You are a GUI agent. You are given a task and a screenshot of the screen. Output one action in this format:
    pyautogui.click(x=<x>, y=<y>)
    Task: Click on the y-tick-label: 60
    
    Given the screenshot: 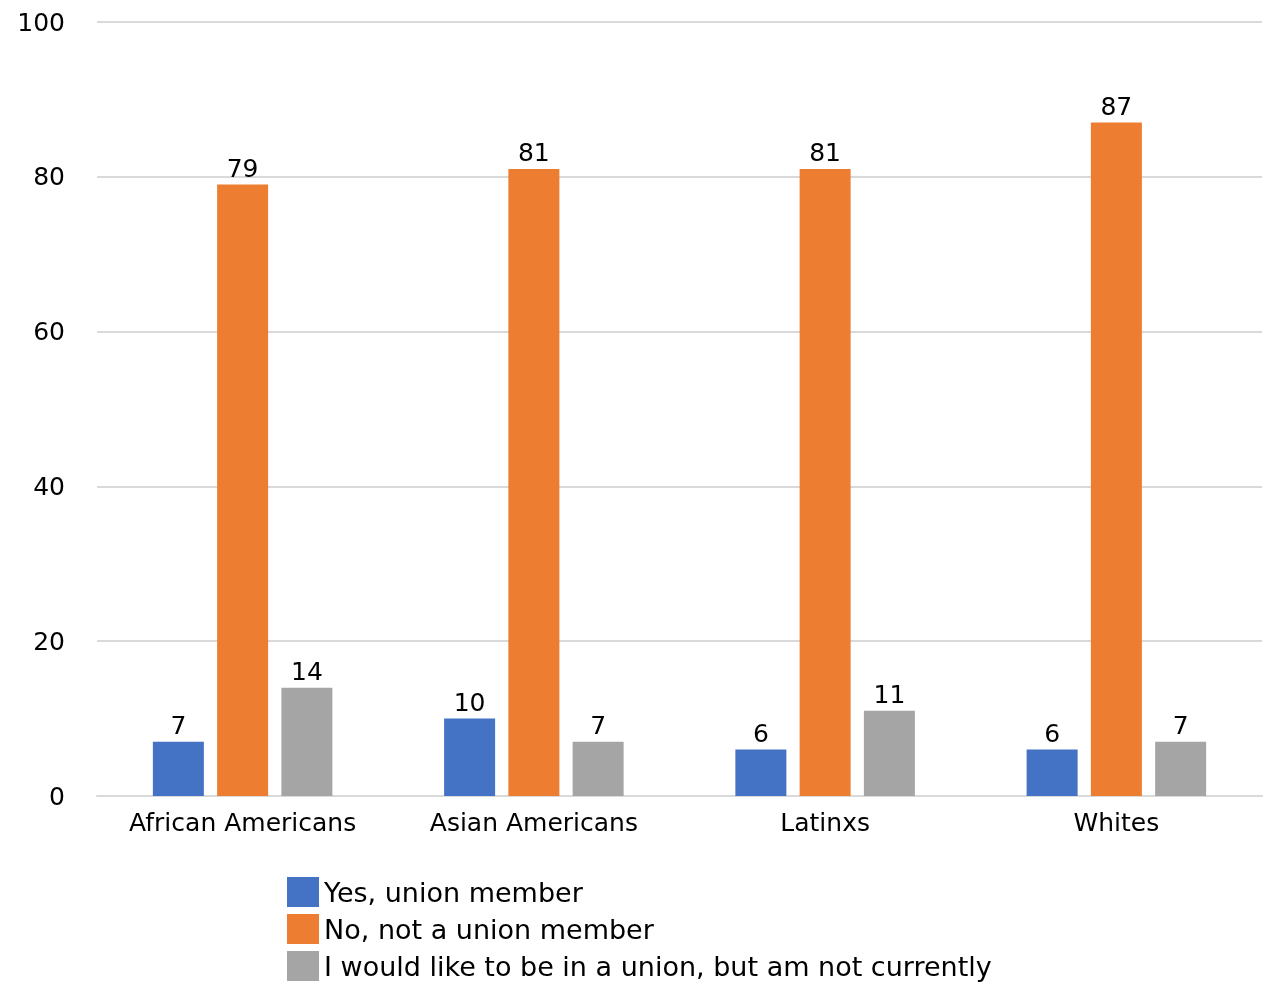 What is the action you would take?
    pyautogui.click(x=49, y=332)
    